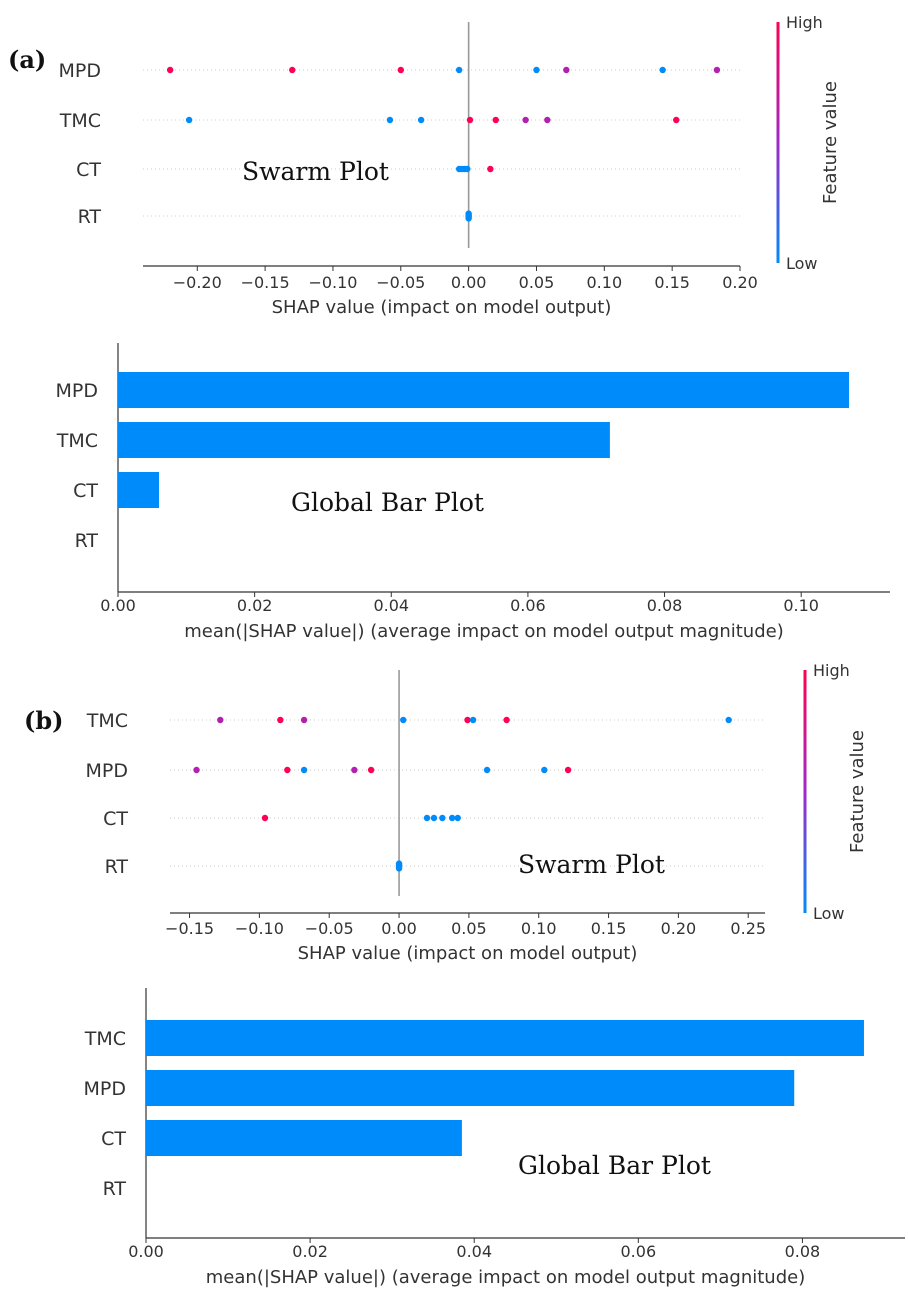 The width and height of the screenshot is (908, 1290). What do you see at coordinates (609, 928) in the screenshot?
I see `x-tick-label: 0.15` at bounding box center [609, 928].